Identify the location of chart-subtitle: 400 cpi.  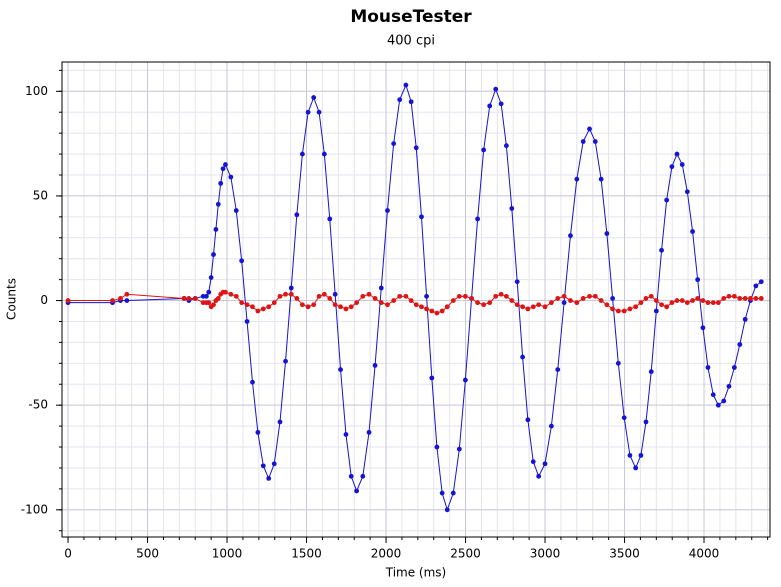
(411, 41).